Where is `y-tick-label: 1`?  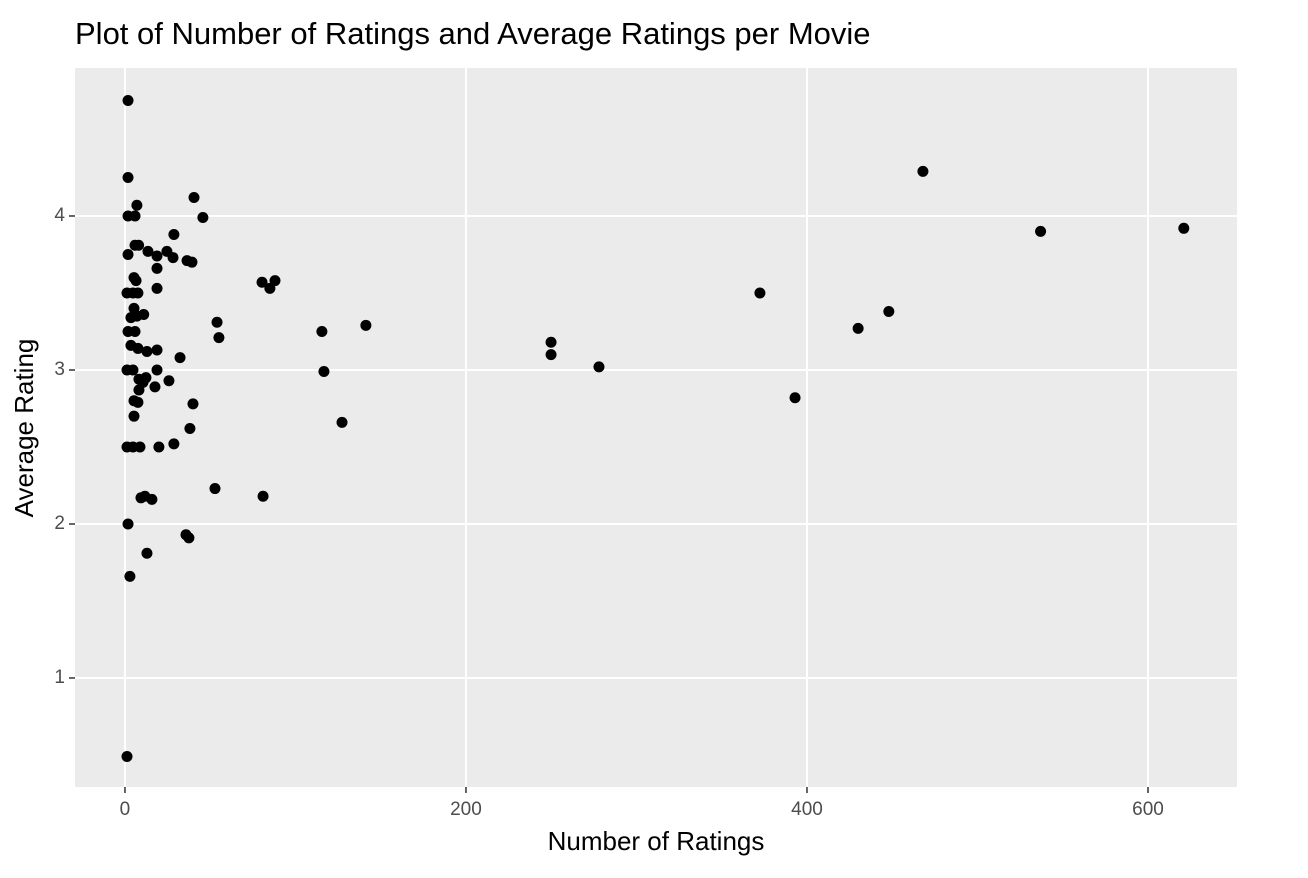
y-tick-label: 1 is located at coordinates (59, 677).